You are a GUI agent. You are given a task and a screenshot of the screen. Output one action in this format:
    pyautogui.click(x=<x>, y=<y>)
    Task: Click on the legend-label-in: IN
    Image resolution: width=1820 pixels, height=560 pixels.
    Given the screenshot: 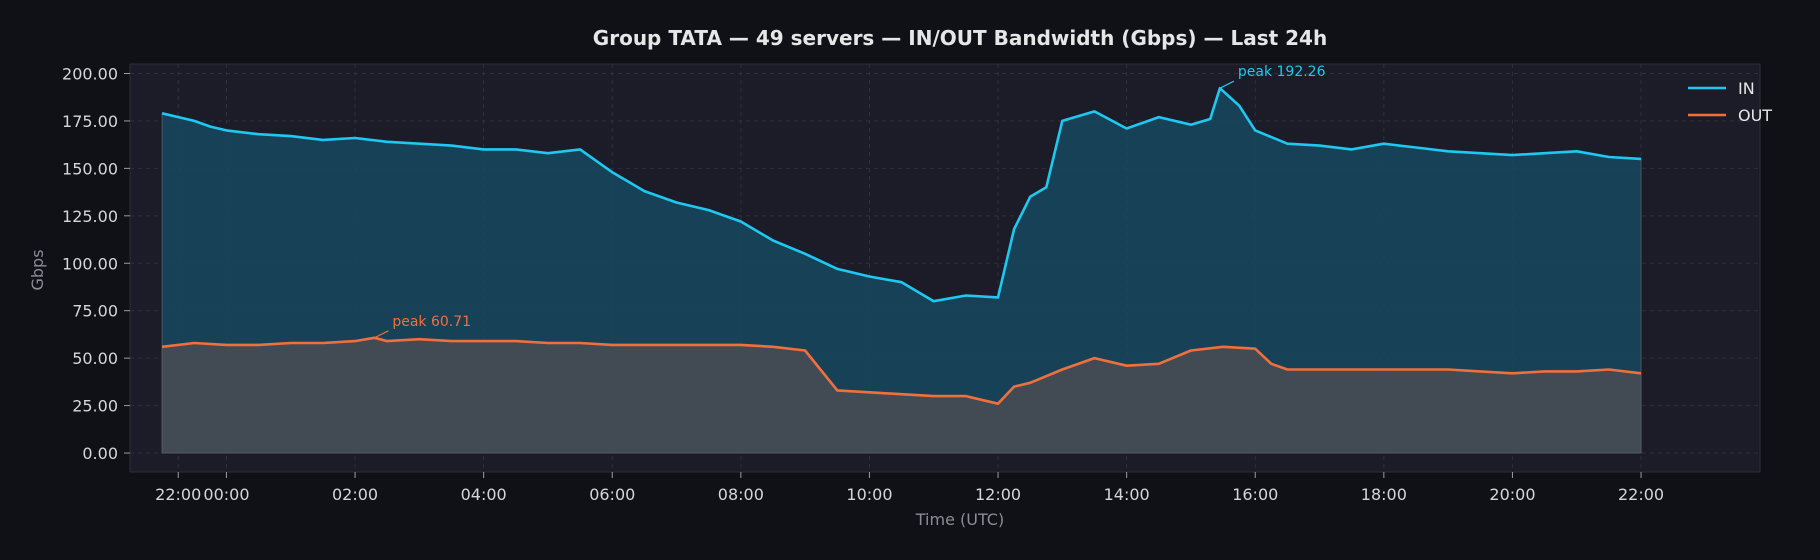 What is the action you would take?
    pyautogui.click(x=1746, y=88)
    